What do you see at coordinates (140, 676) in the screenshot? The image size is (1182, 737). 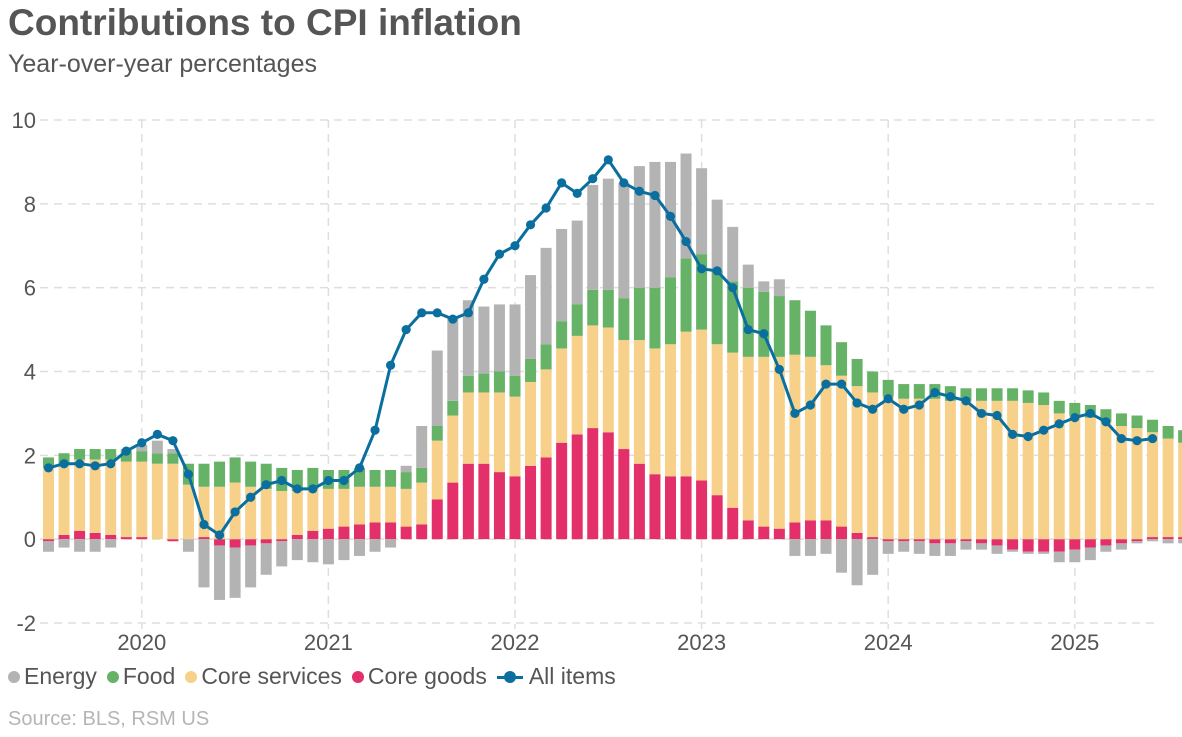 I see `legend-item-food: Food` at bounding box center [140, 676].